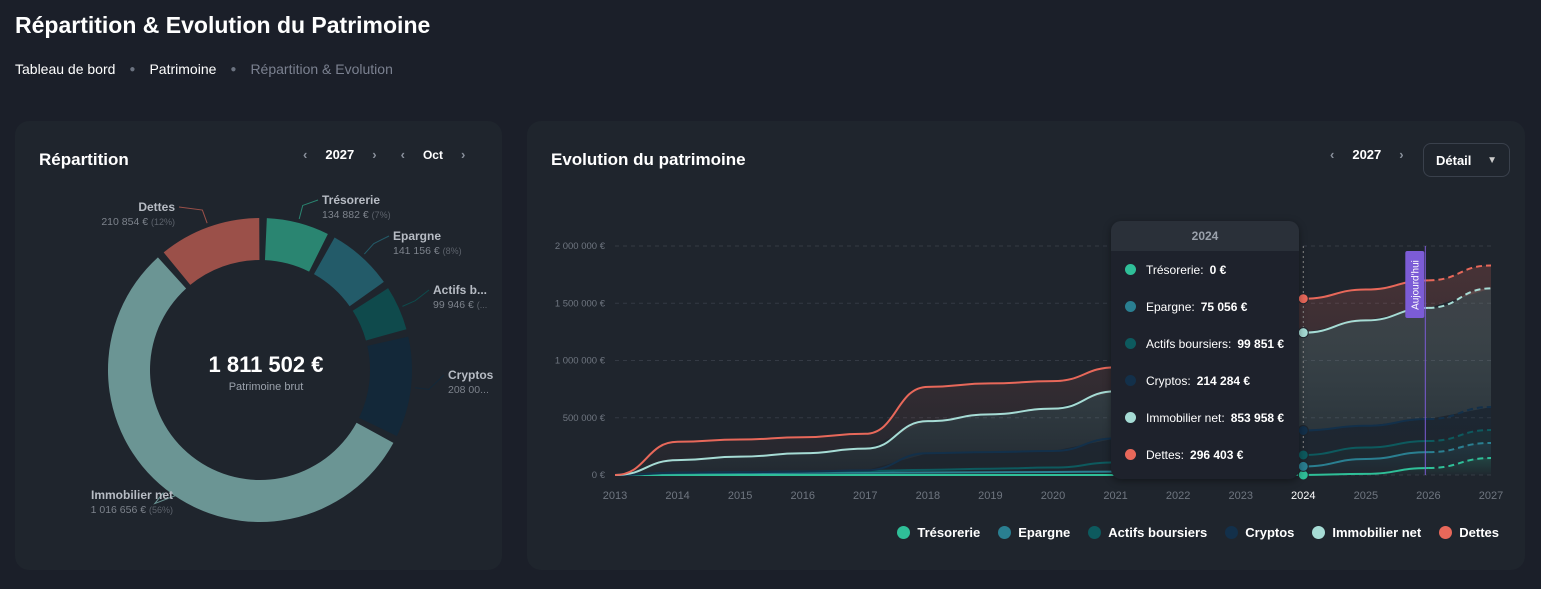 The width and height of the screenshot is (1541, 589). I want to click on legend-item: Dettes, so click(1469, 532).